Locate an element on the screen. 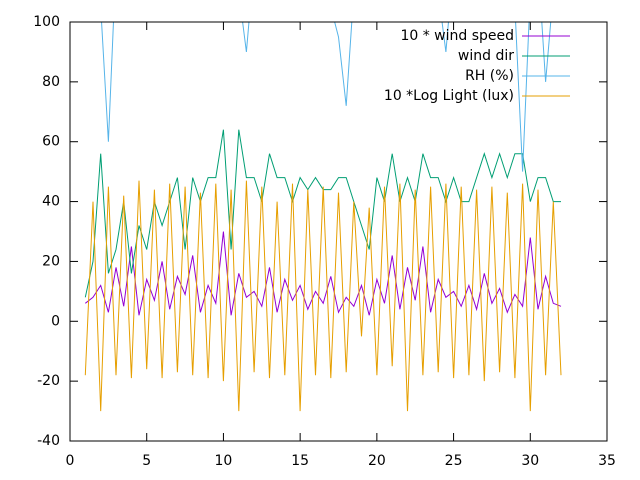 Image resolution: width=640 pixels, height=480 pixels. y-tick-label: 40 is located at coordinates (51, 202).